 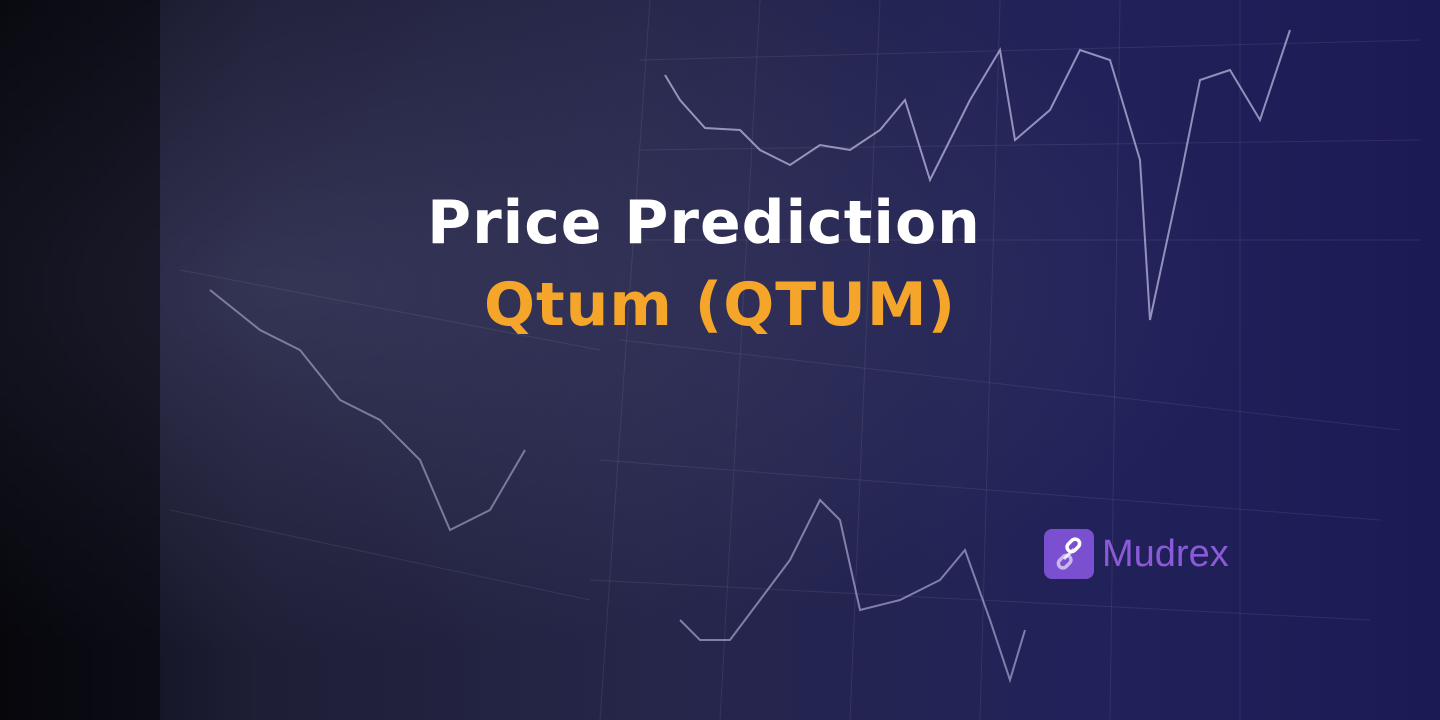 I want to click on brand-logo: Mudrex, so click(x=1136, y=554).